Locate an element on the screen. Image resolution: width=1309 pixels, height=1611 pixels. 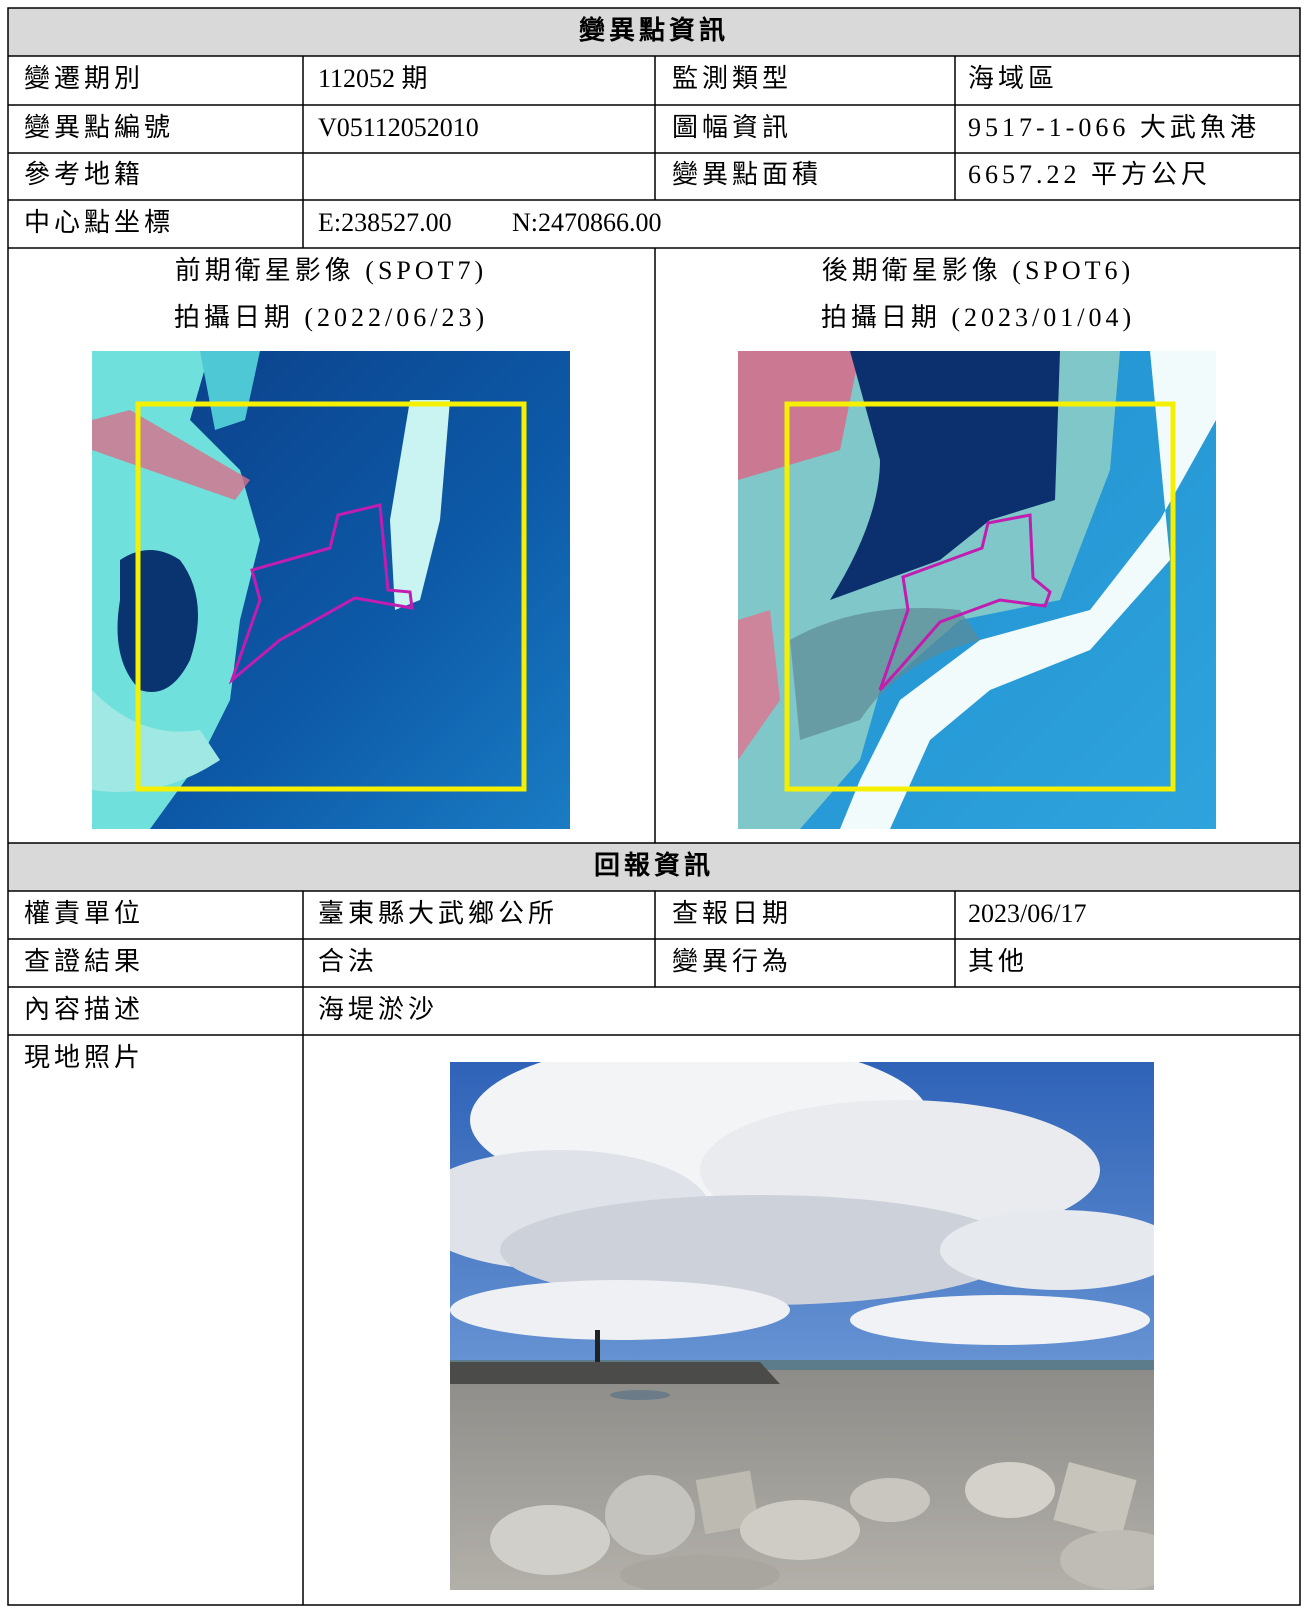
image-date: 拍攝日期 (2022/06/23) is located at coordinates (331, 317).